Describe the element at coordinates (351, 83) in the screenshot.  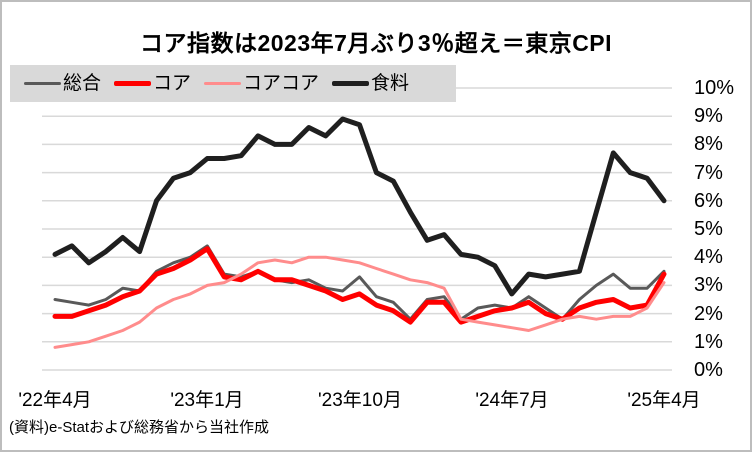
I see `legend-line-sample-food` at that location.